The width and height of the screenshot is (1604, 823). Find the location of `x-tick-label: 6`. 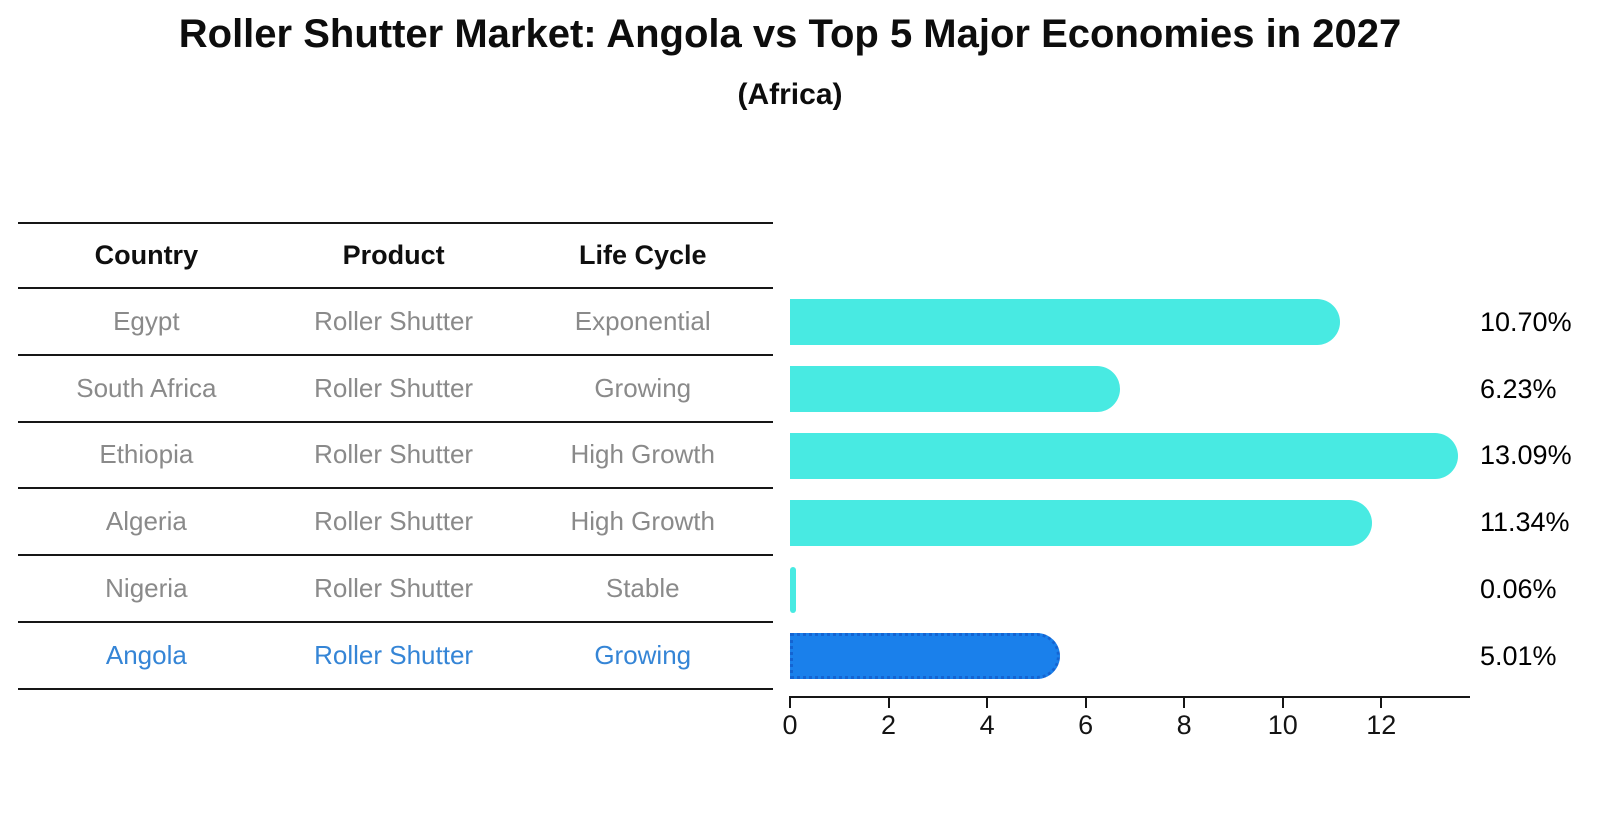

x-tick-label: 6 is located at coordinates (1086, 725).